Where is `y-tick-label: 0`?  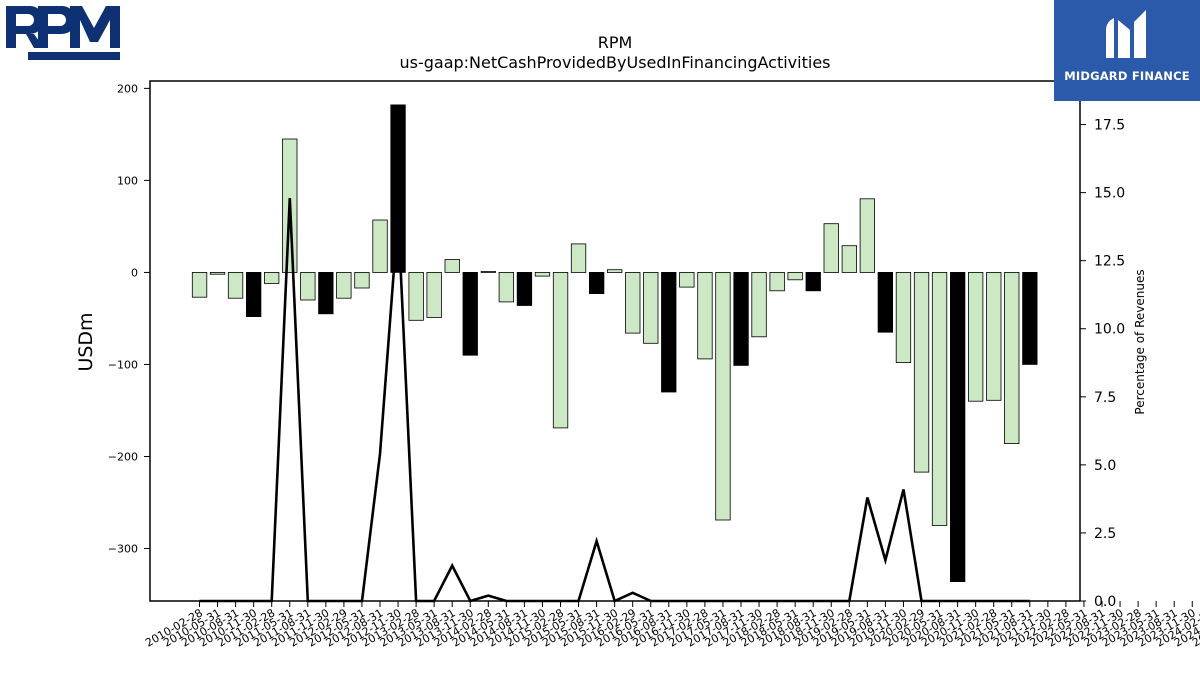
y-tick-label: 0 is located at coordinates (134, 272).